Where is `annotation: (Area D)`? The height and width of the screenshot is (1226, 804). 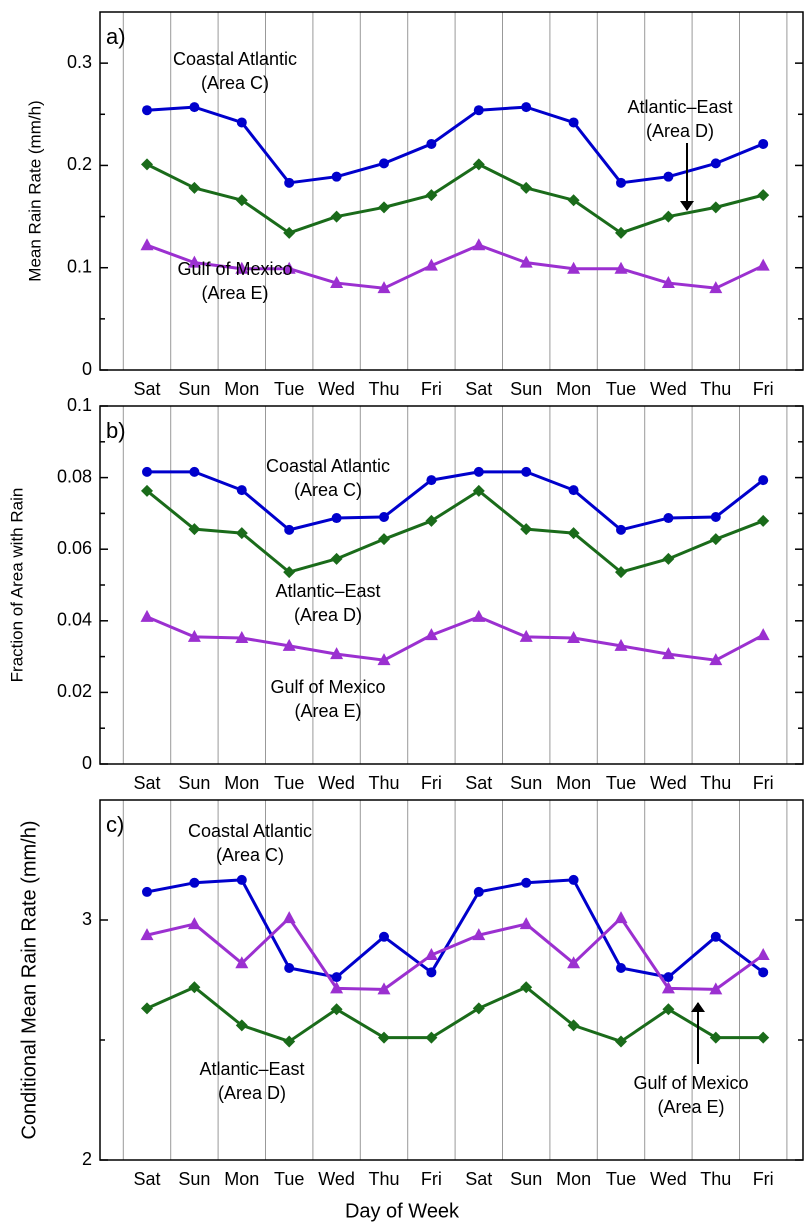
annotation: (Area D) is located at coordinates (328, 615).